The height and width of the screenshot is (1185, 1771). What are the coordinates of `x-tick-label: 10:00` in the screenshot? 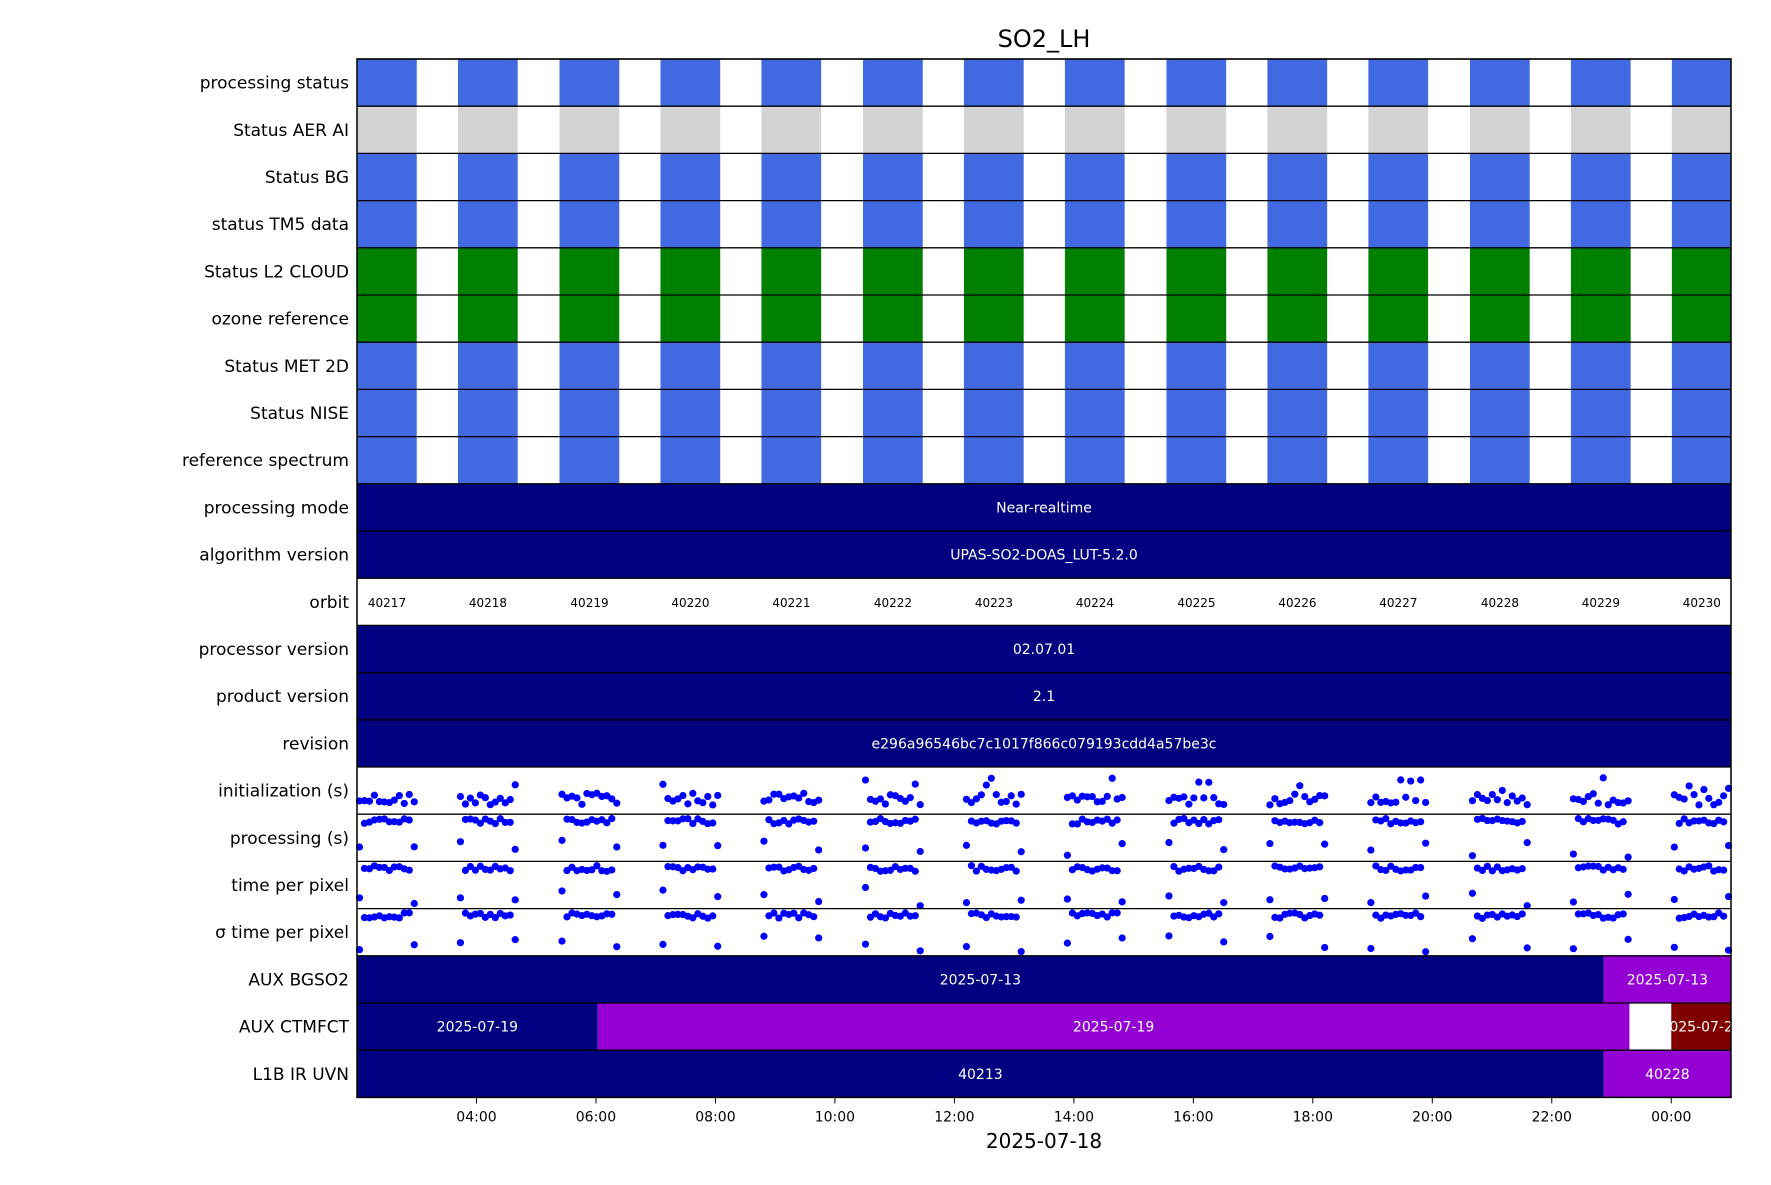 It's located at (835, 1117).